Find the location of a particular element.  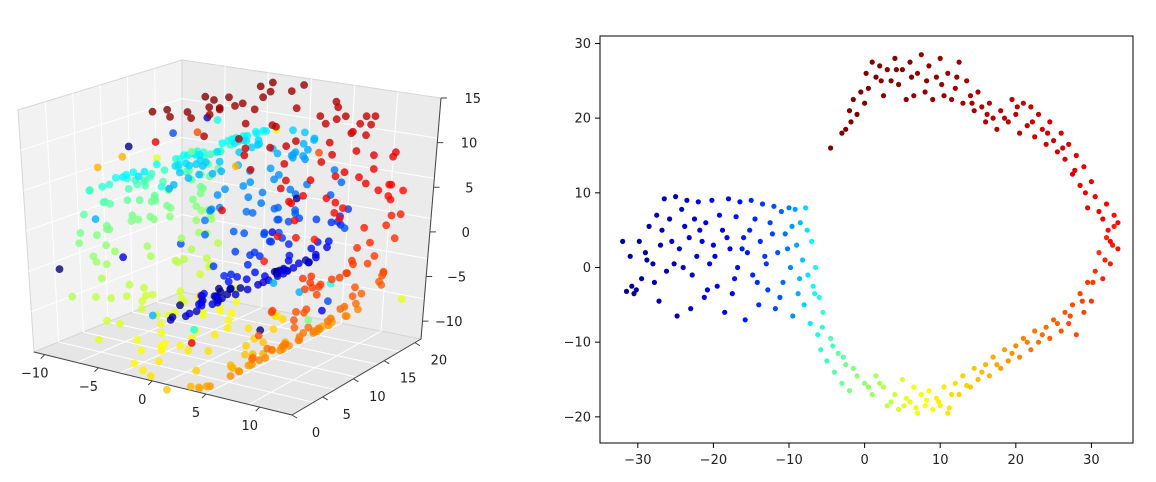

wall-gridline is located at coordinates (156, 185).